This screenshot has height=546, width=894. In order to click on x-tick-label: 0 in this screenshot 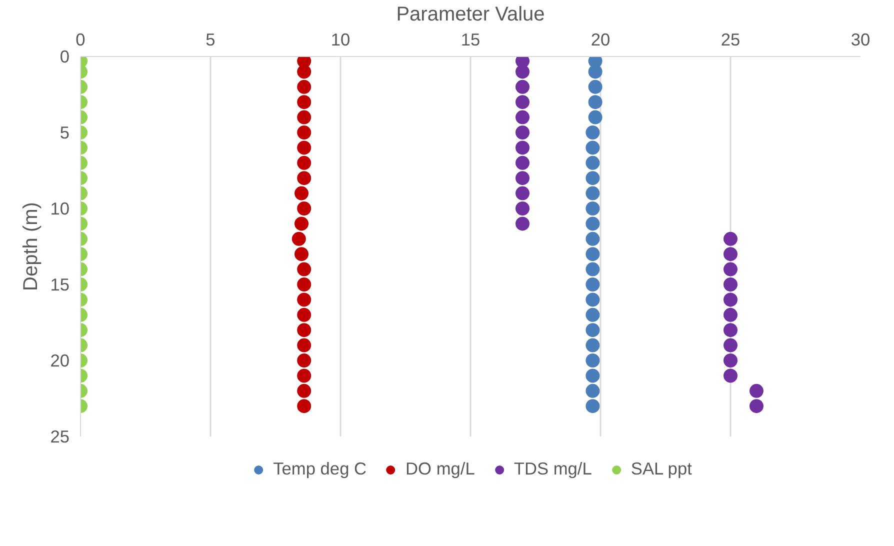, I will do `click(81, 40)`.